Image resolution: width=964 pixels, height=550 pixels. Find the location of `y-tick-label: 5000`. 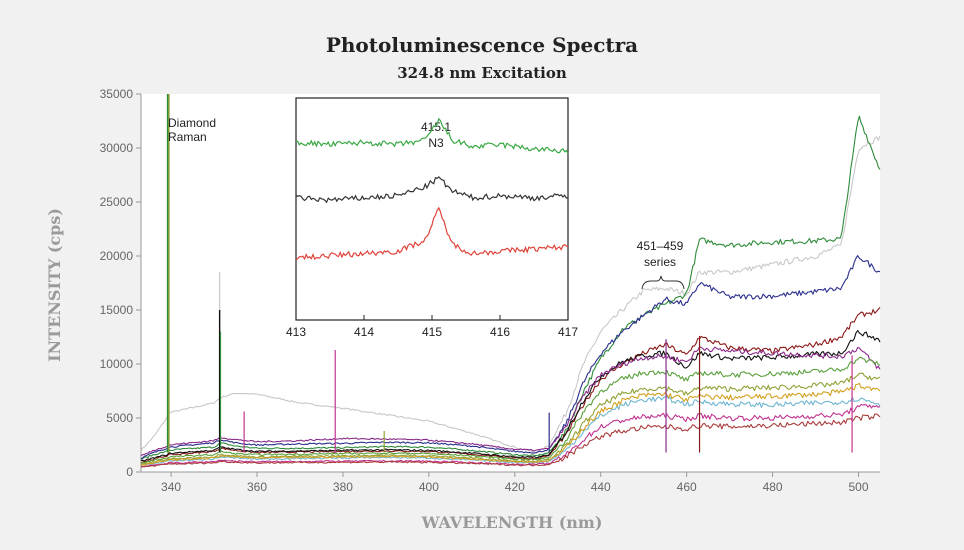

y-tick-label: 5000 is located at coordinates (119, 418).